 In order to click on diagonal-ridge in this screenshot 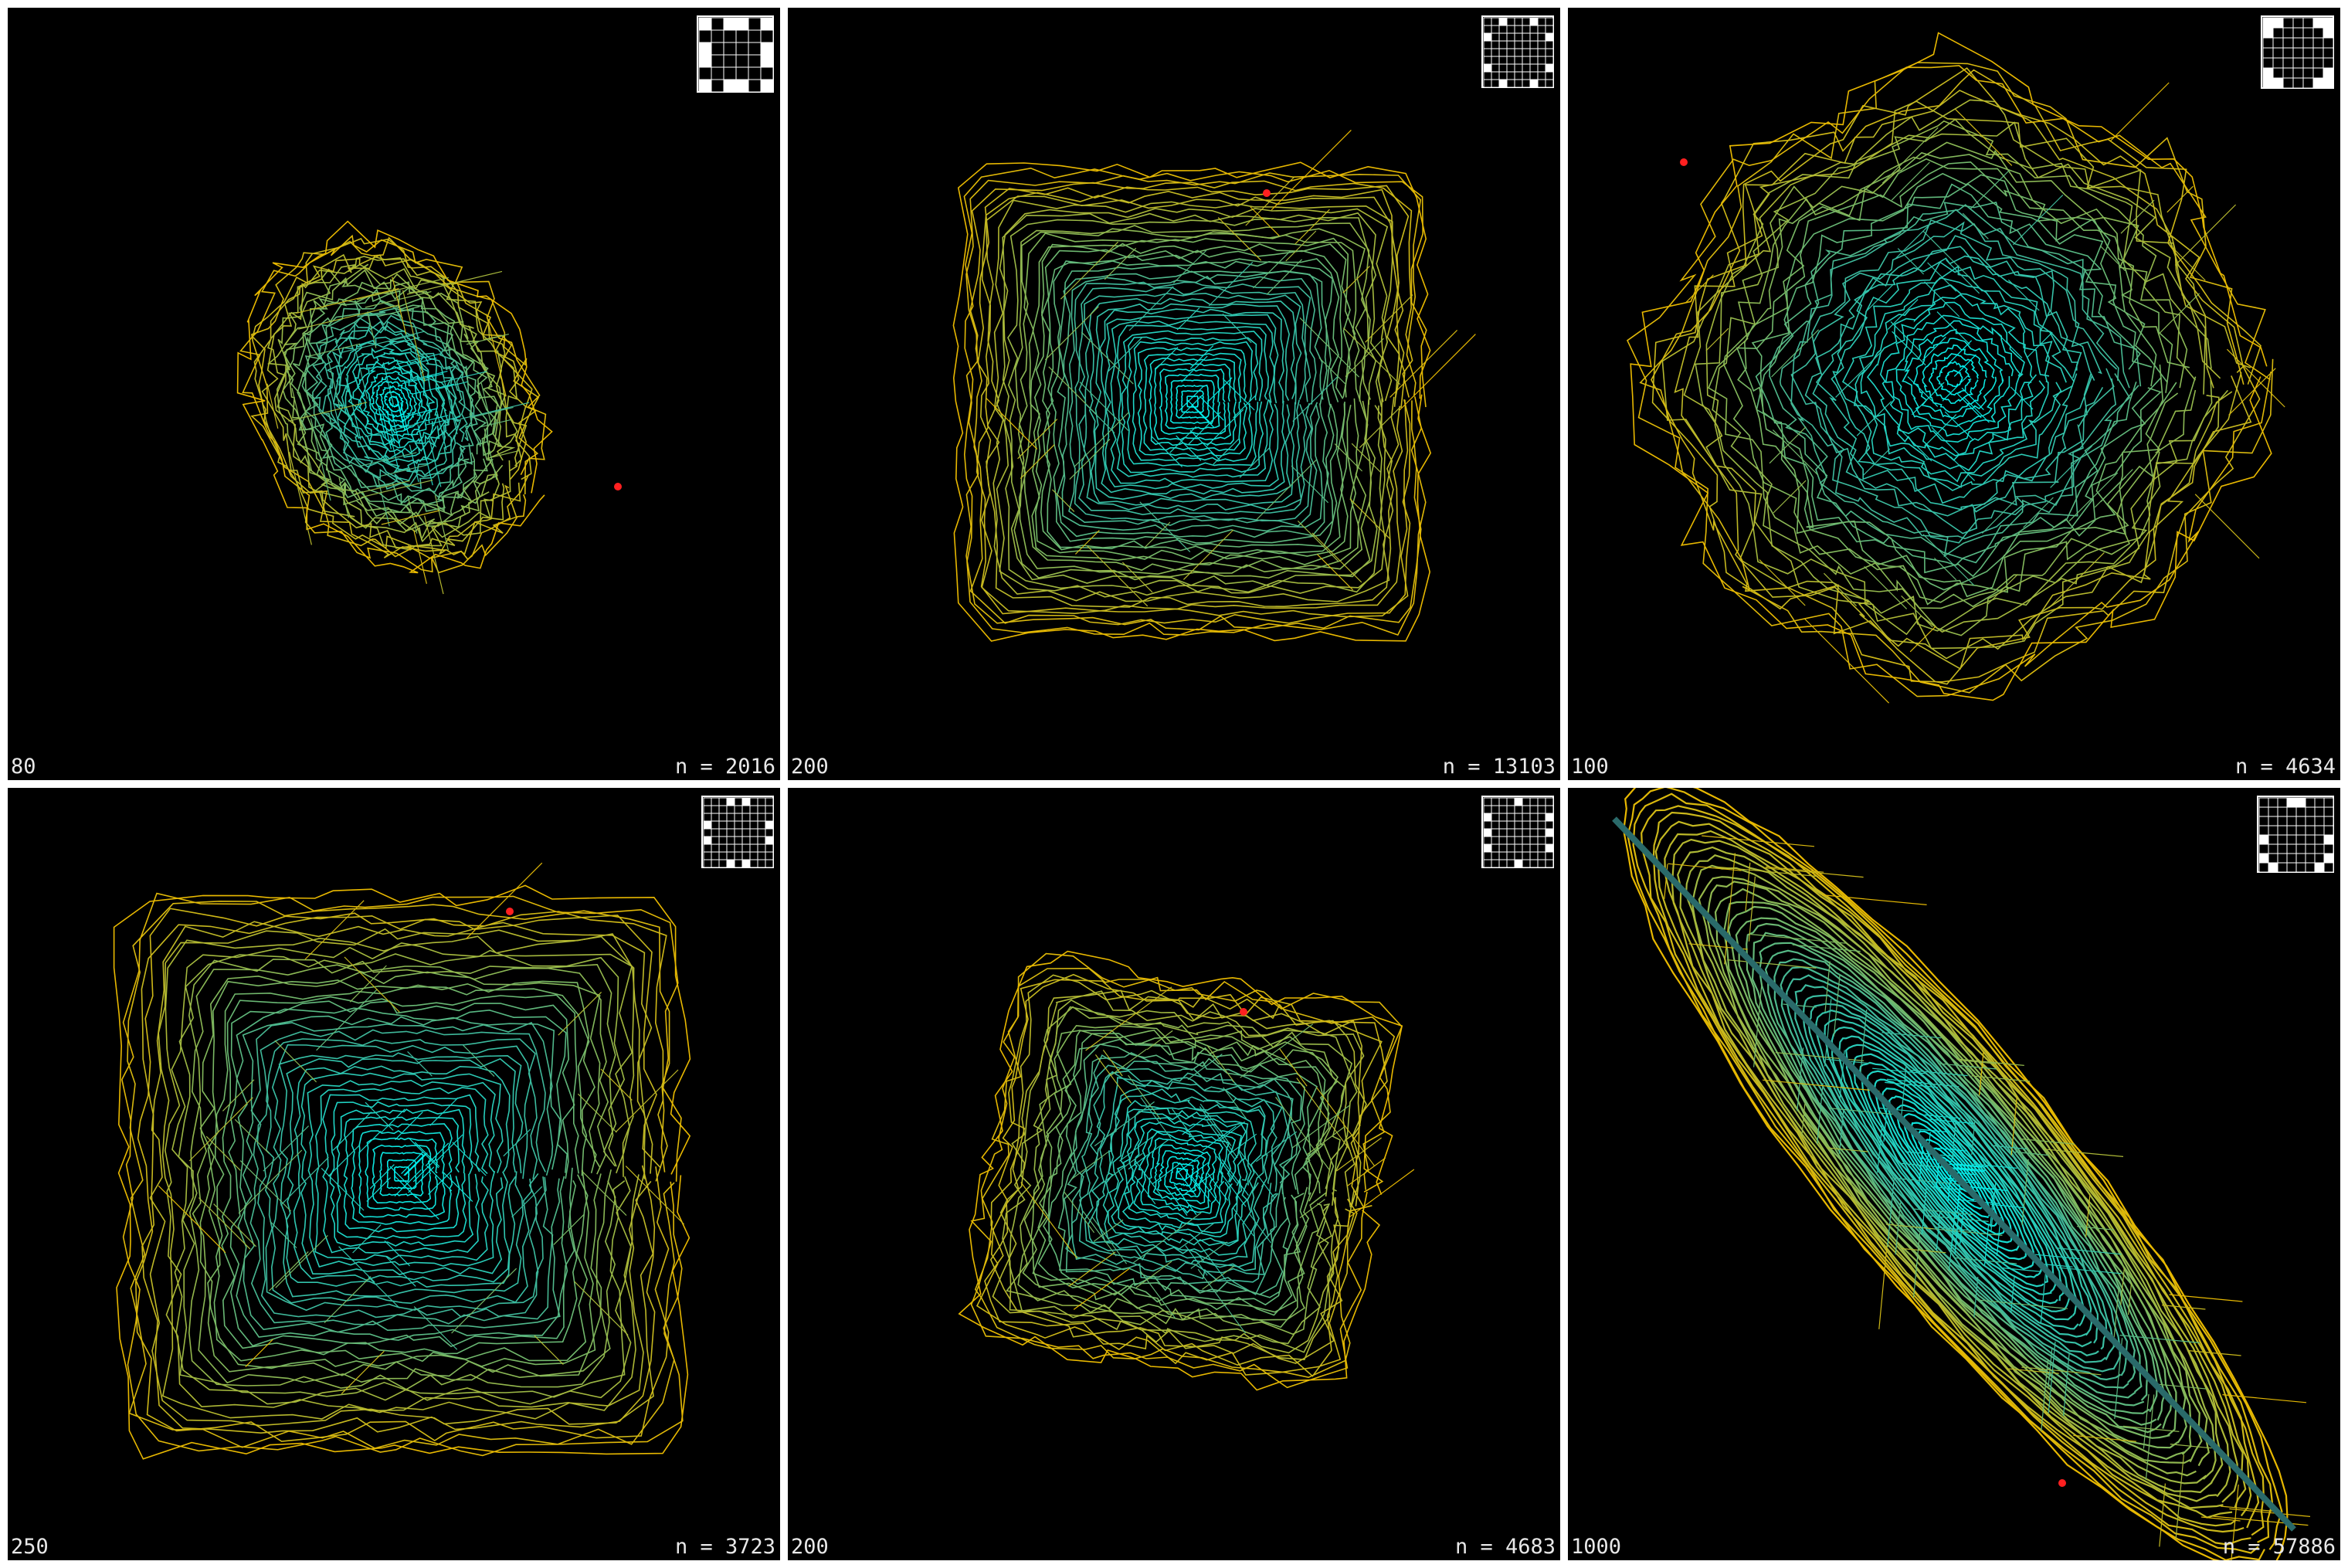, I will do `click(1954, 1174)`.